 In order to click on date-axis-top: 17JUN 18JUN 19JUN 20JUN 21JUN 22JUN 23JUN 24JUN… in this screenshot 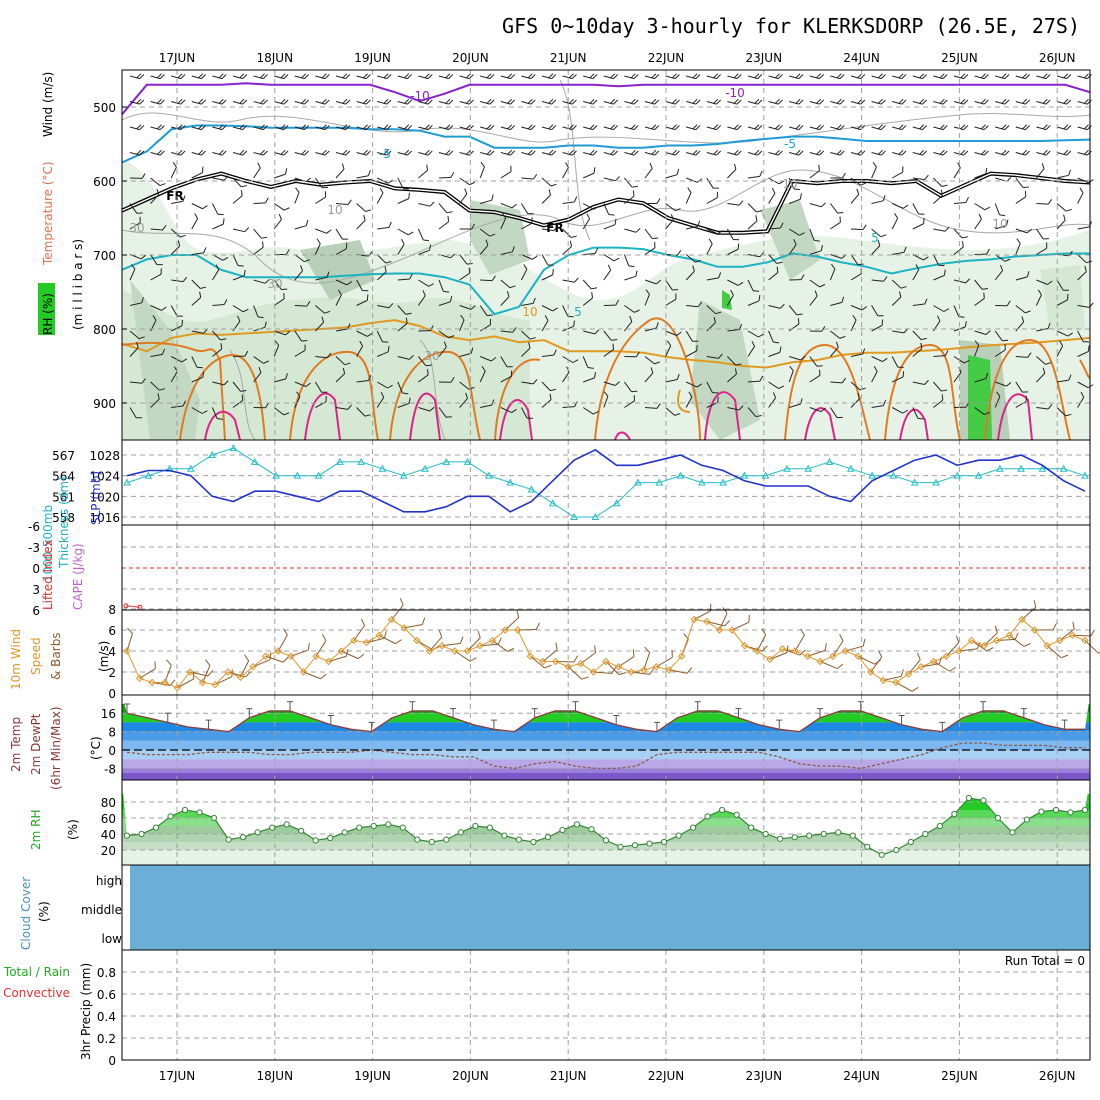, I will do `click(617, 58)`.